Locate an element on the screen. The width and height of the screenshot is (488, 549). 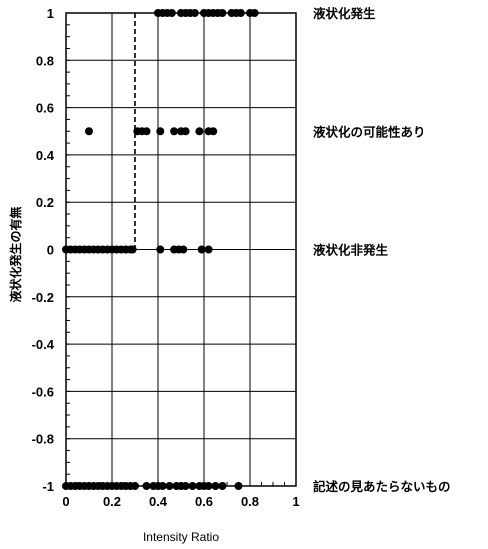
annotation-label: 記述の見あたらないもの is located at coordinates (382, 486).